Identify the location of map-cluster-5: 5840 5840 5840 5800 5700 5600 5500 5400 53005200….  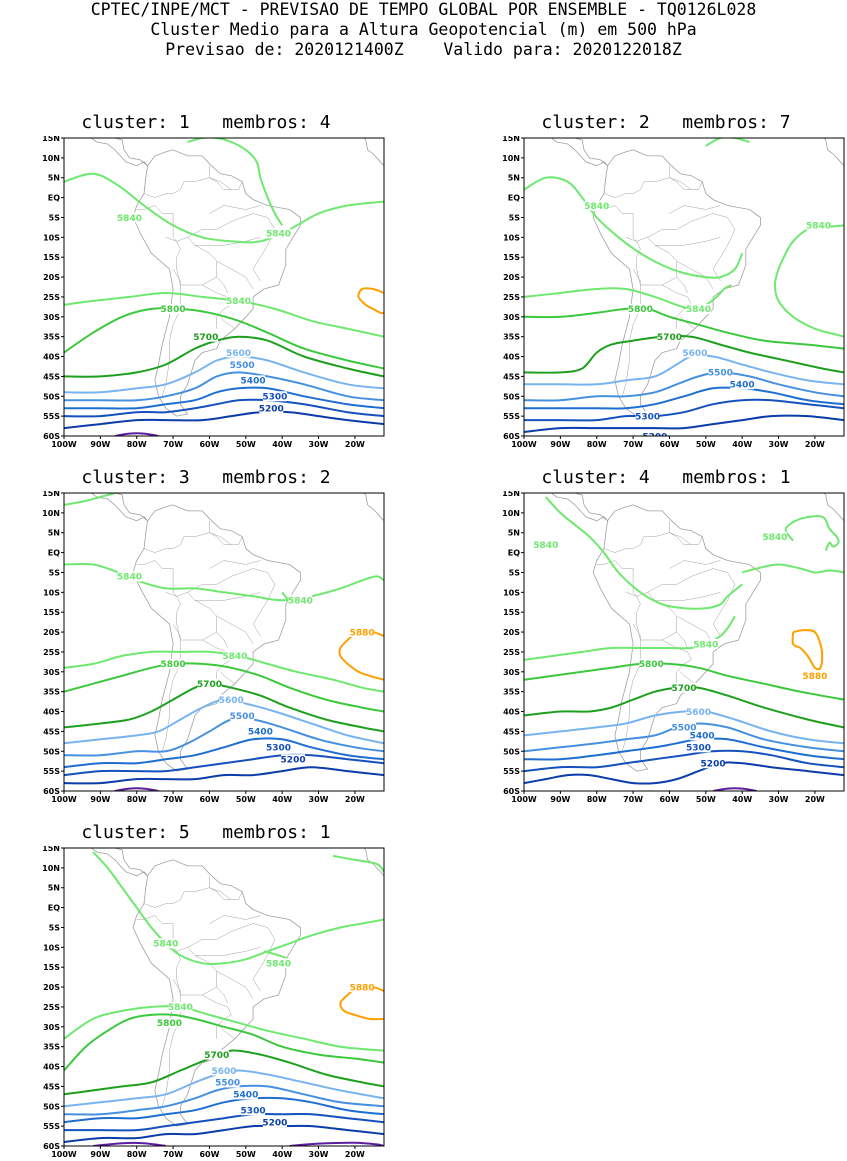
(213, 1002).